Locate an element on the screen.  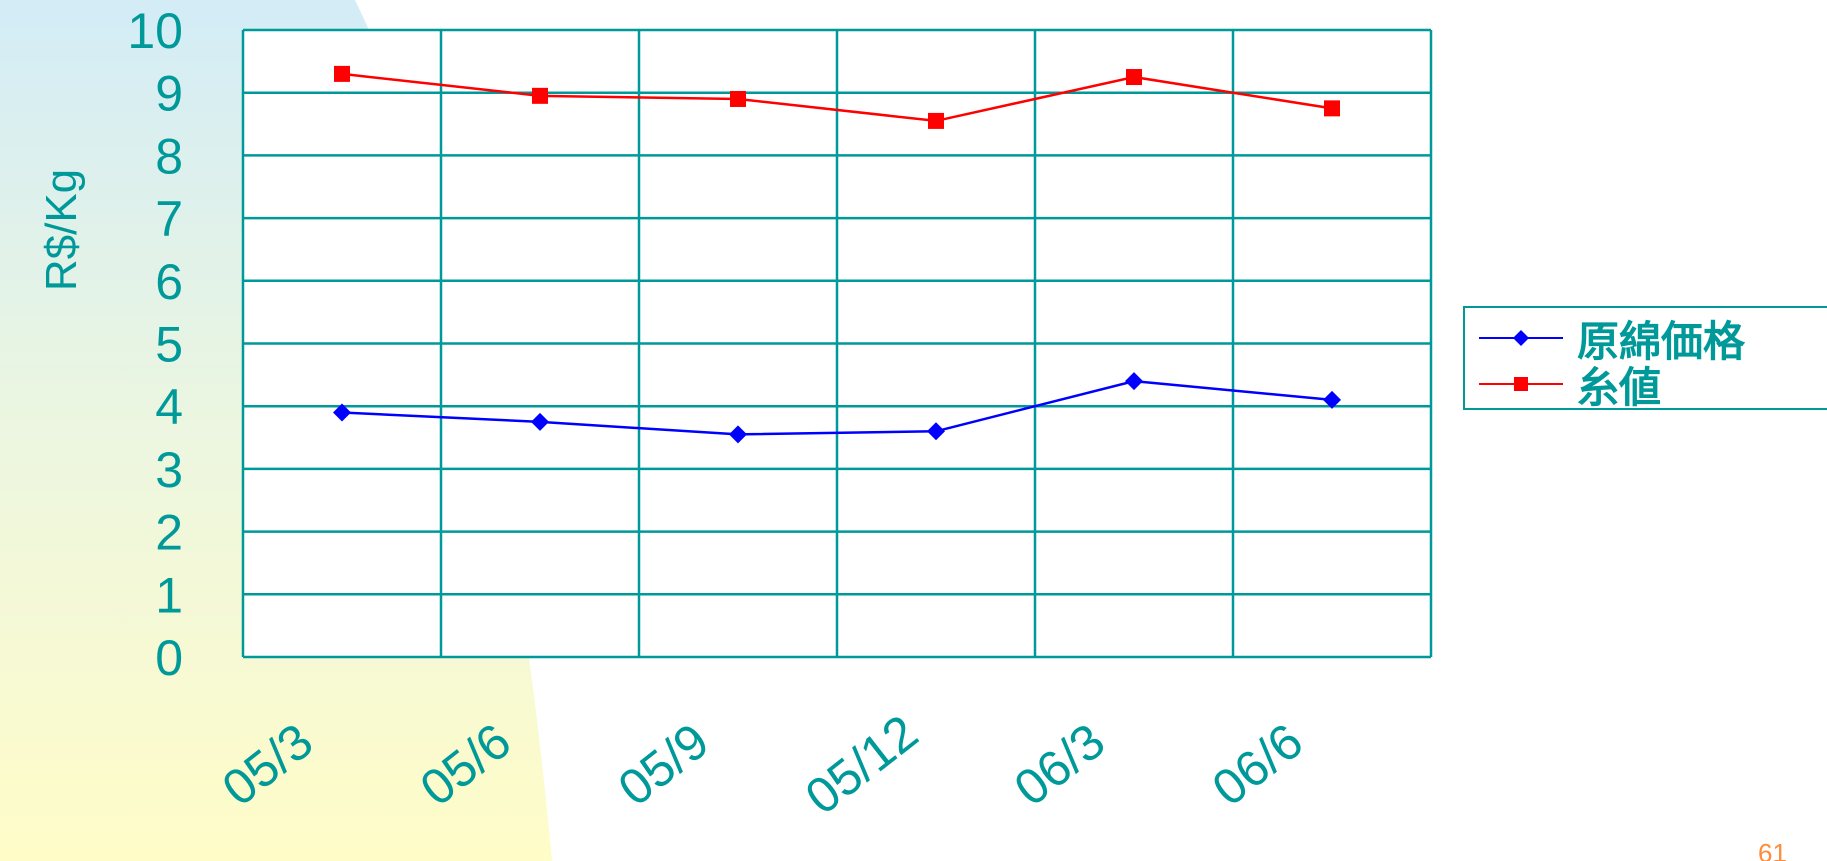
y-tick-label: 3 is located at coordinates (169, 470).